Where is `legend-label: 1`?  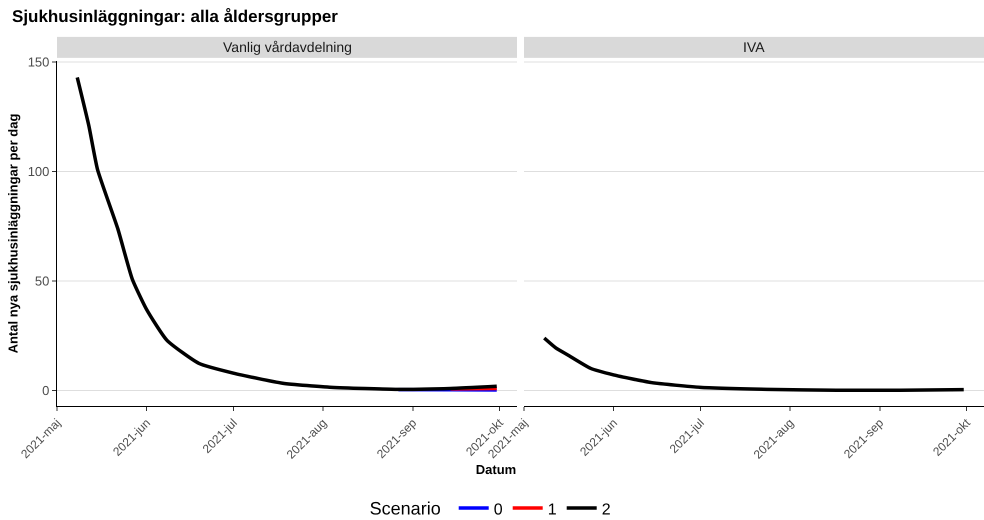
legend-label: 1 is located at coordinates (552, 509).